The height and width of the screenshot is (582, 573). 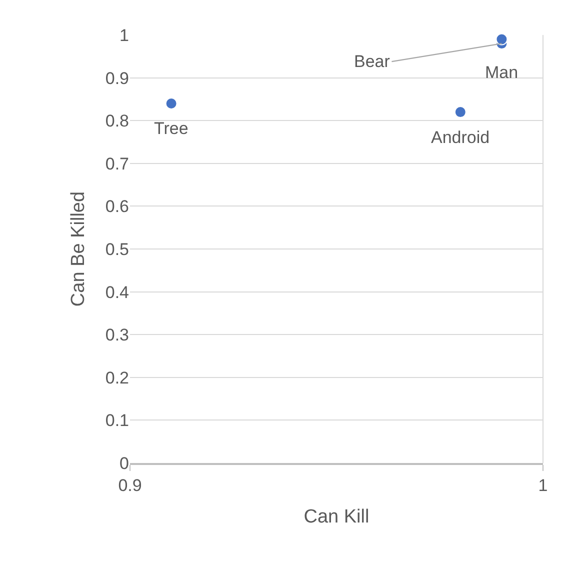 I want to click on y-tick-label: 0.1, so click(x=117, y=420).